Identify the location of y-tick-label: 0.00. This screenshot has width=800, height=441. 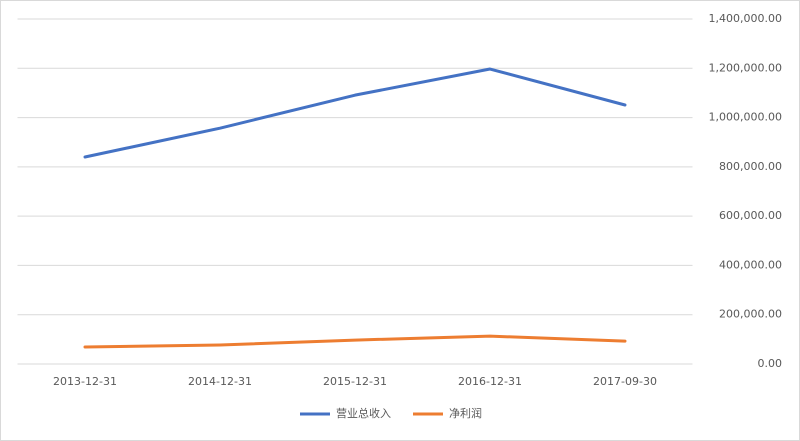
(770, 363).